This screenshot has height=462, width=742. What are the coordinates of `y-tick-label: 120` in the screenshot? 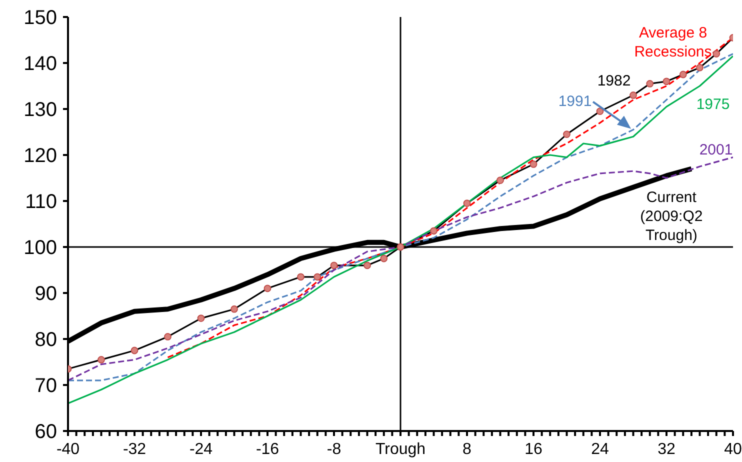 It's located at (40, 156).